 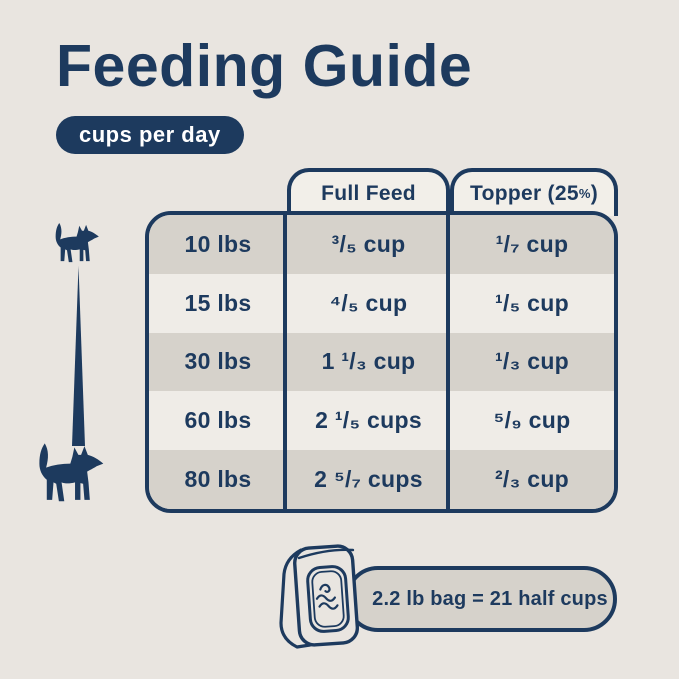 I want to click on full-feed-cell: ⁴/₅ cup, so click(x=368, y=302).